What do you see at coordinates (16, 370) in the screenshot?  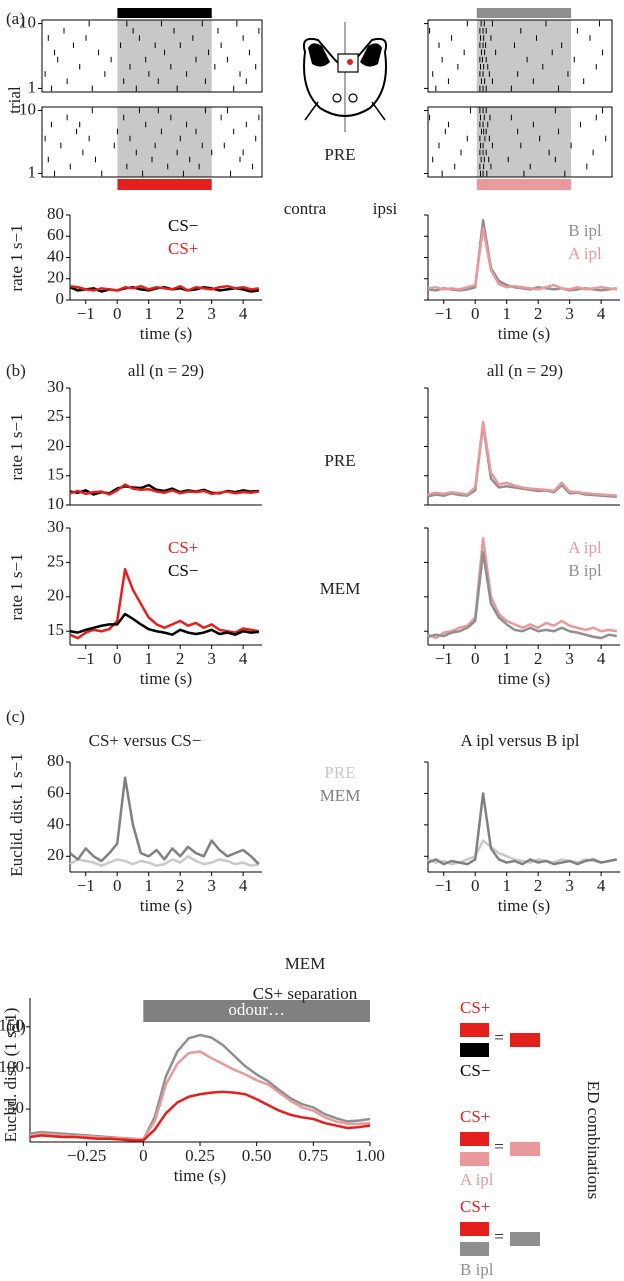 I see `panel-label: (b)` at bounding box center [16, 370].